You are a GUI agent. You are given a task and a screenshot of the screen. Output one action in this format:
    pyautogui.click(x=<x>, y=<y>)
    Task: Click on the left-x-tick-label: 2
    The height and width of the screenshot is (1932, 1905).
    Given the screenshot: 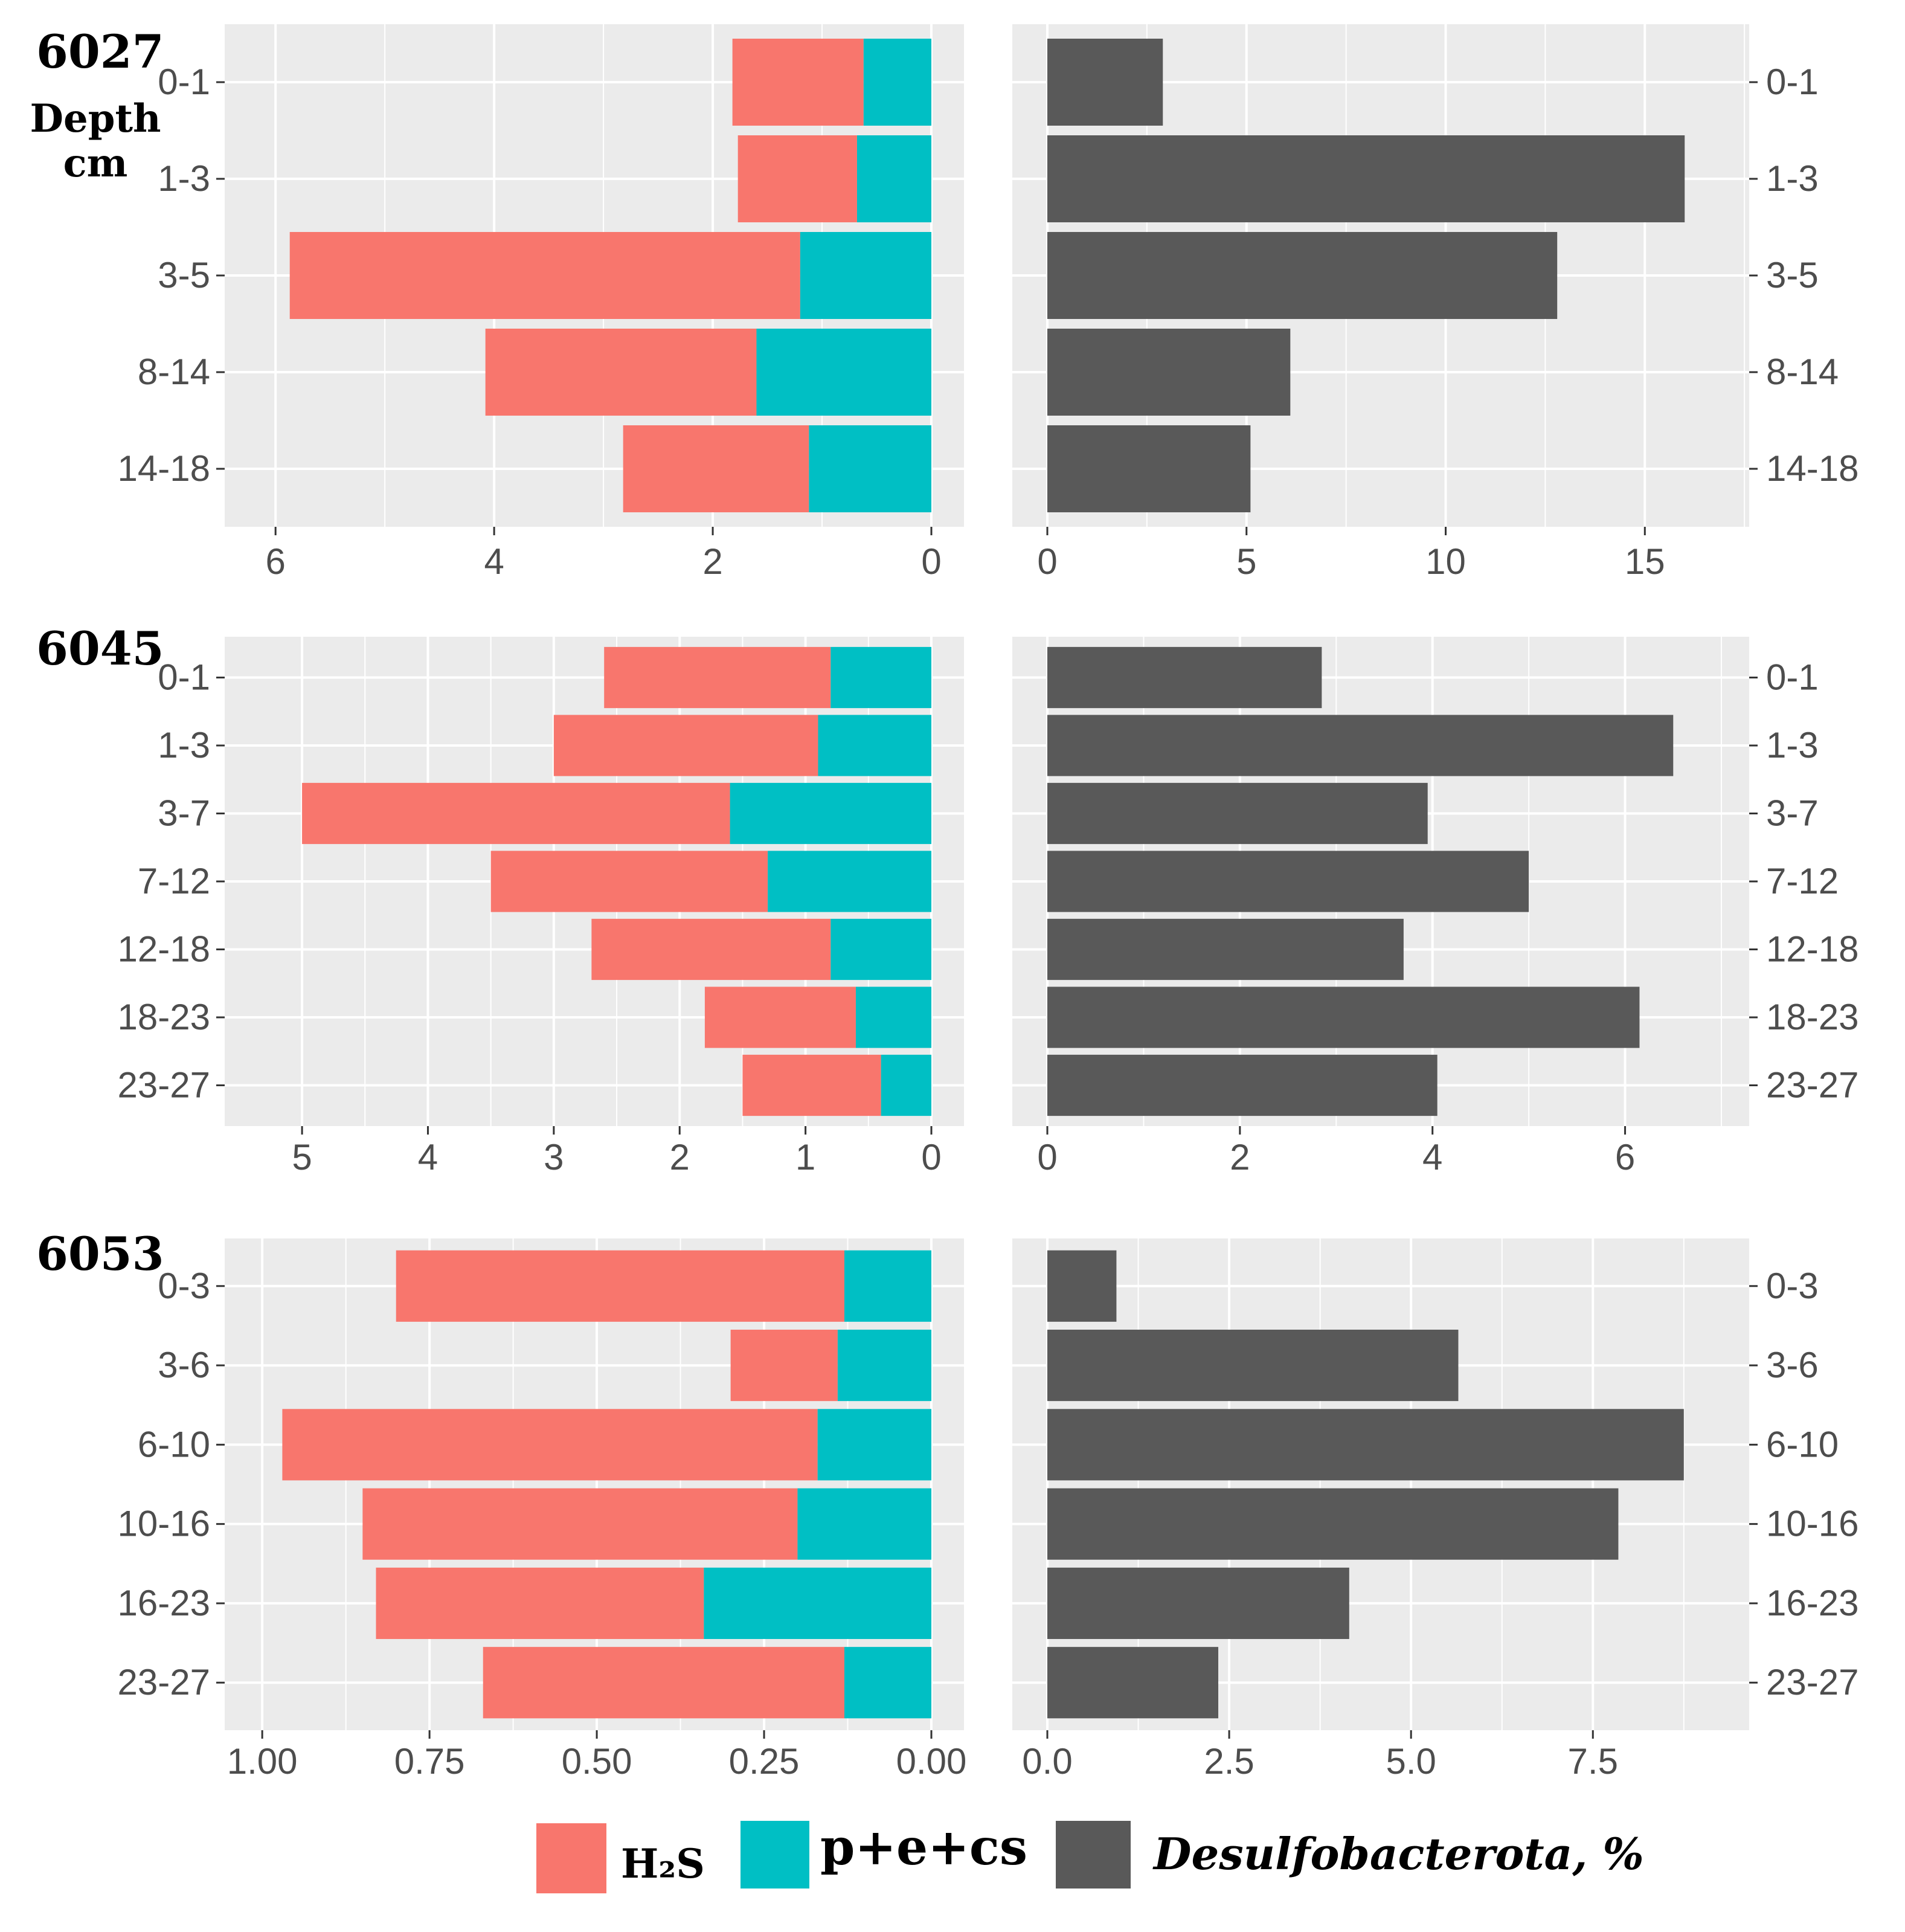 What is the action you would take?
    pyautogui.click(x=680, y=1157)
    